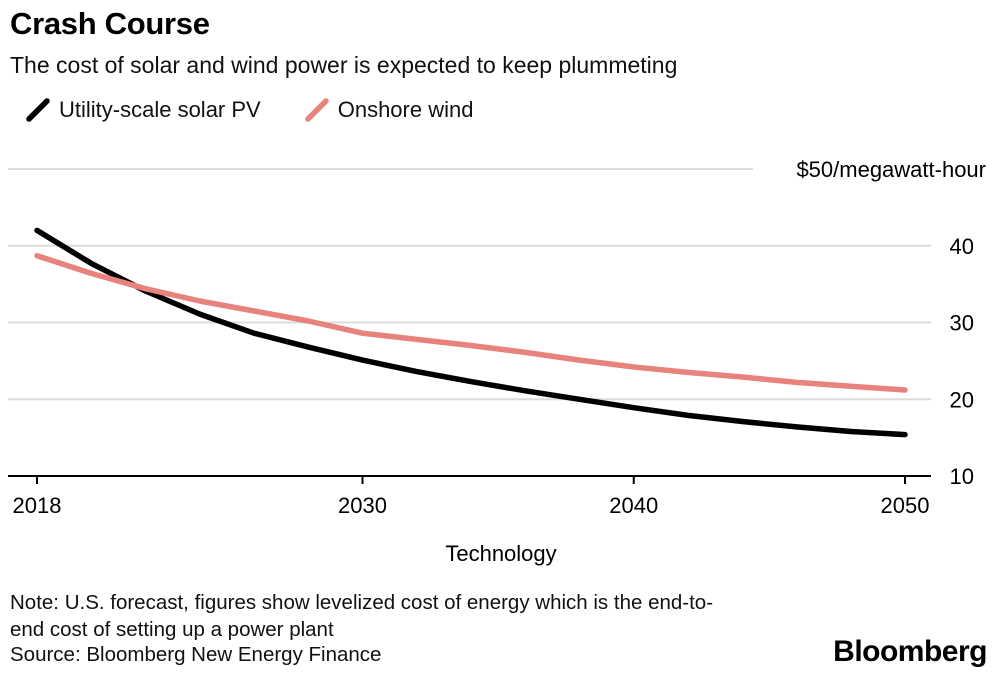 The height and width of the screenshot is (682, 996). I want to click on solar-line-swatch-icon, so click(38, 110).